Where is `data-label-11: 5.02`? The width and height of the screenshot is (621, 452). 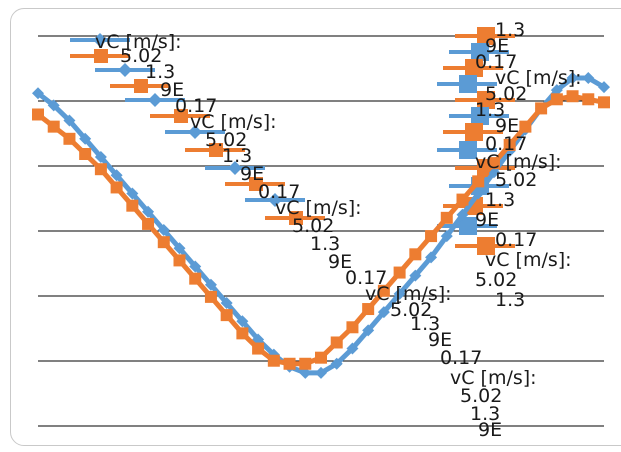 data-label-11: 5.02 is located at coordinates (313, 226).